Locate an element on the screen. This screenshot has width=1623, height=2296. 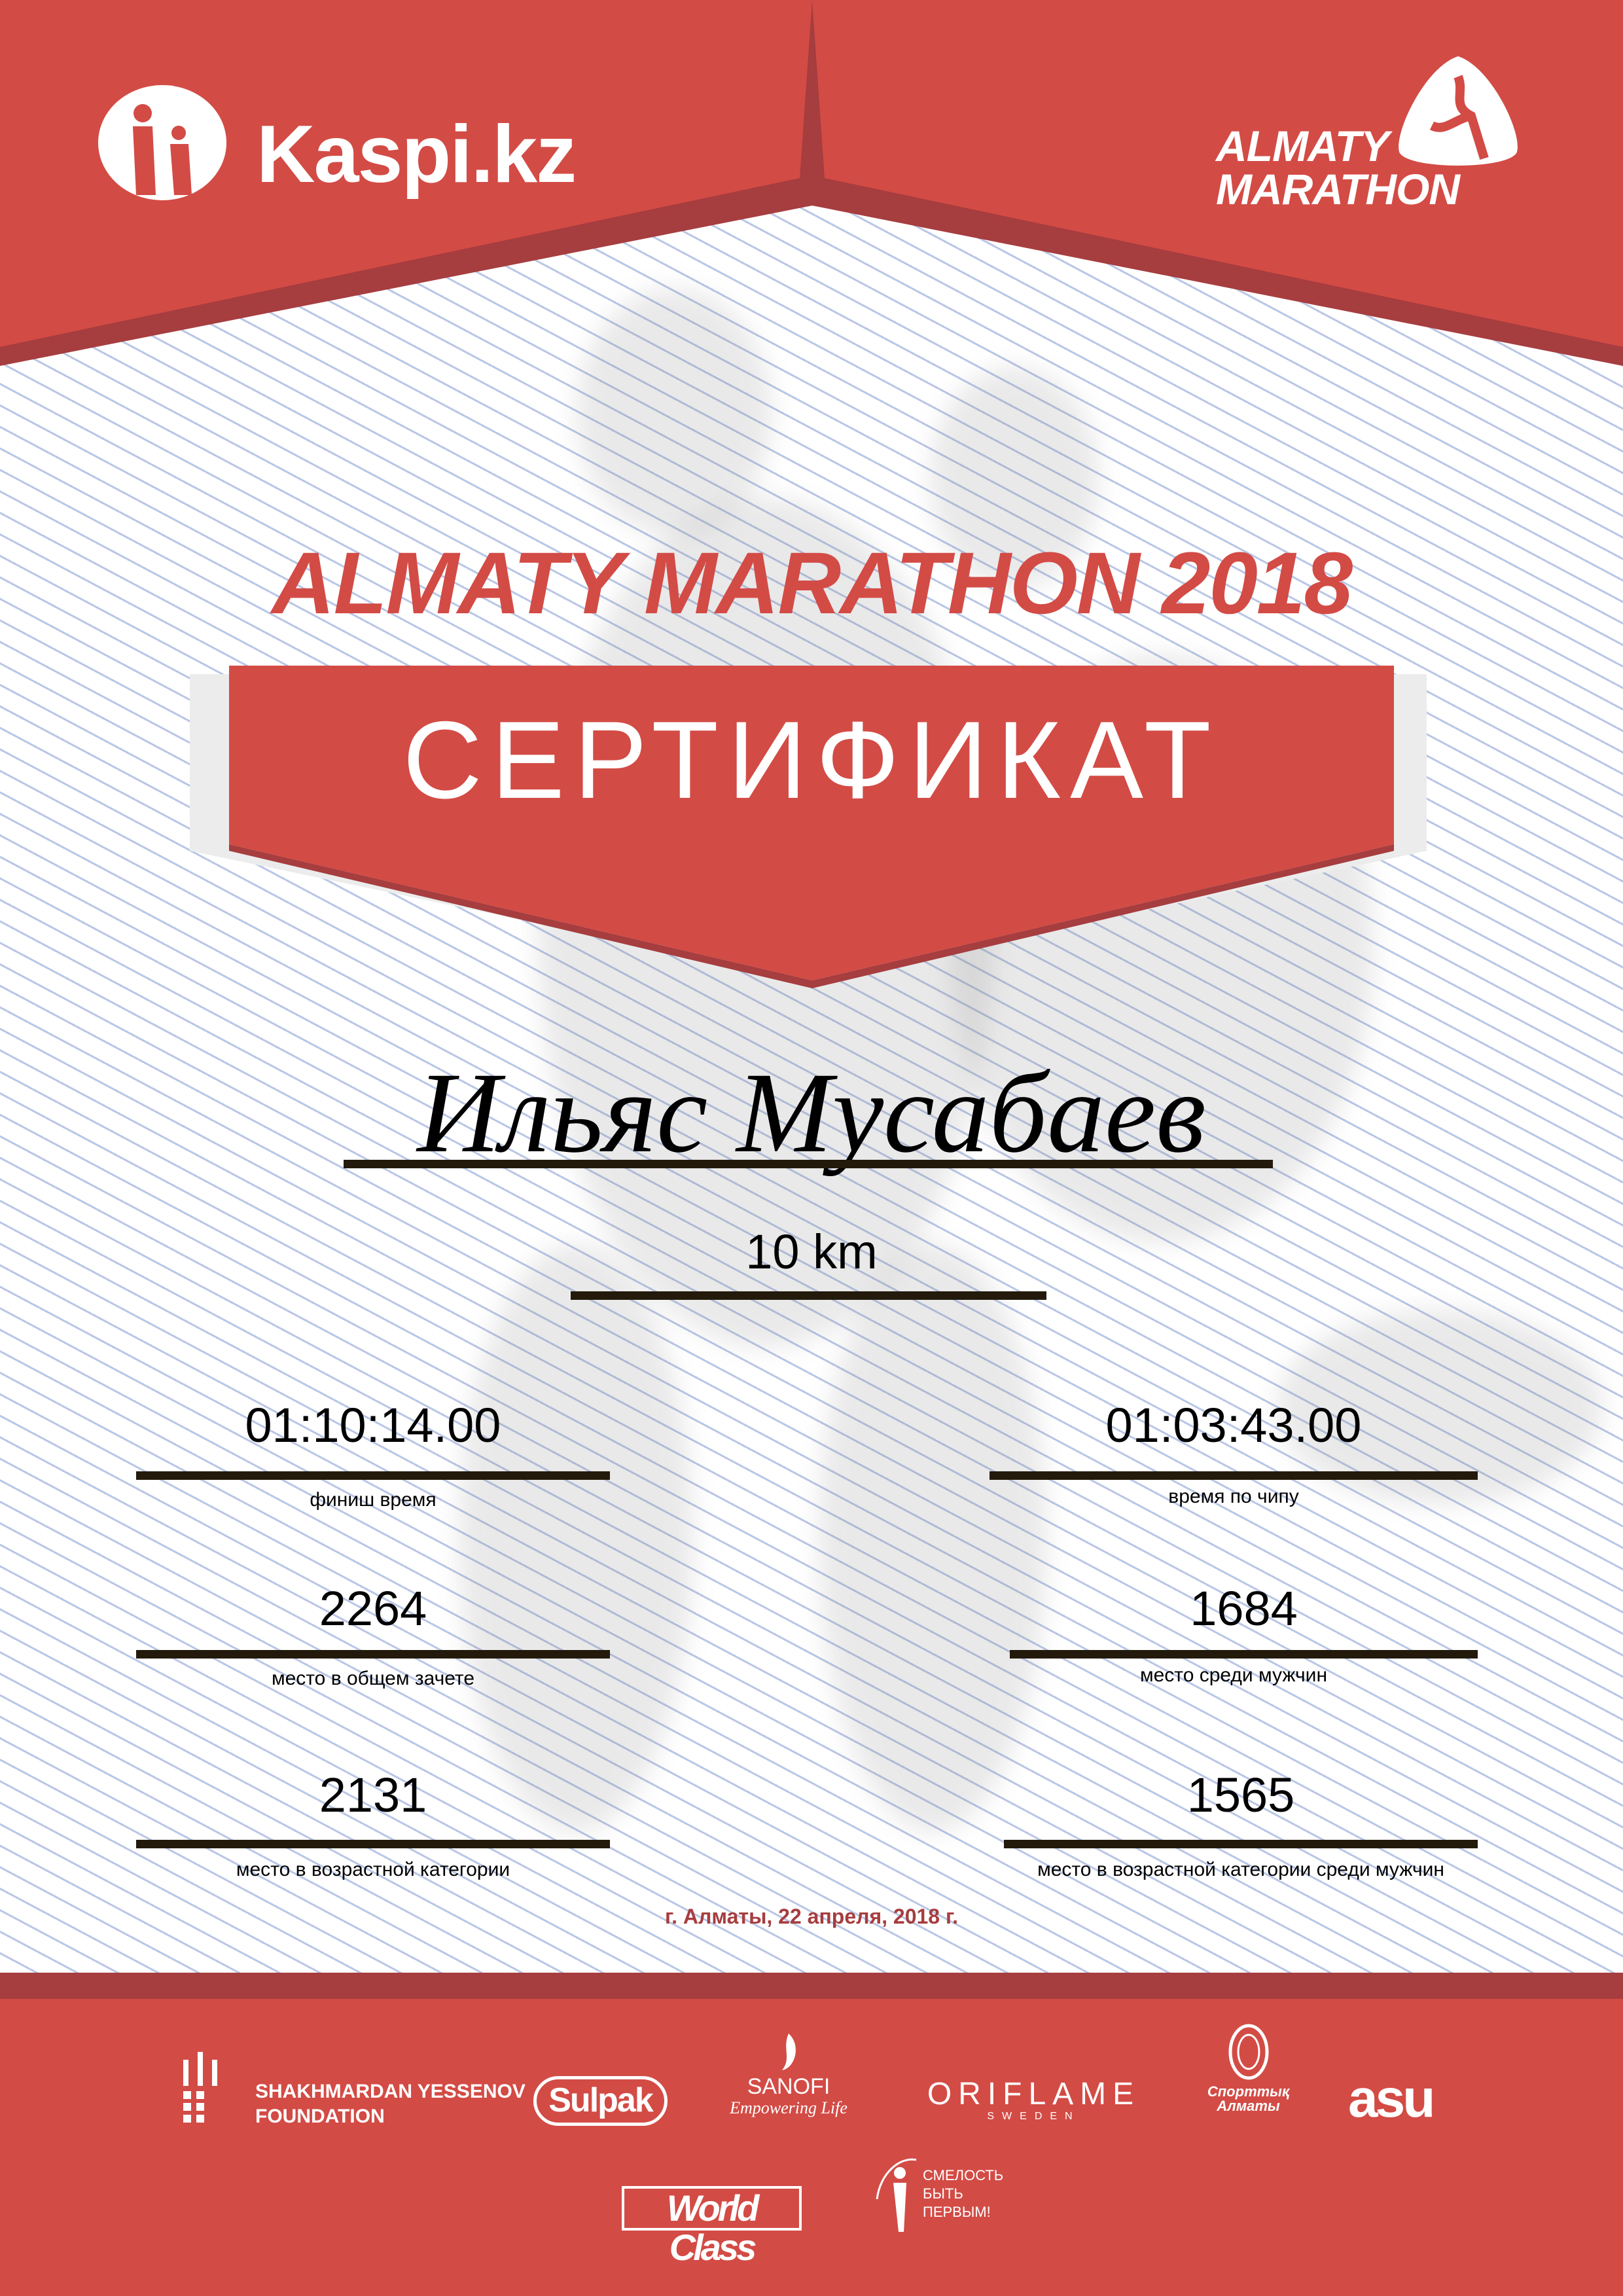
sponsors-footer is located at coordinates (811, 2134).